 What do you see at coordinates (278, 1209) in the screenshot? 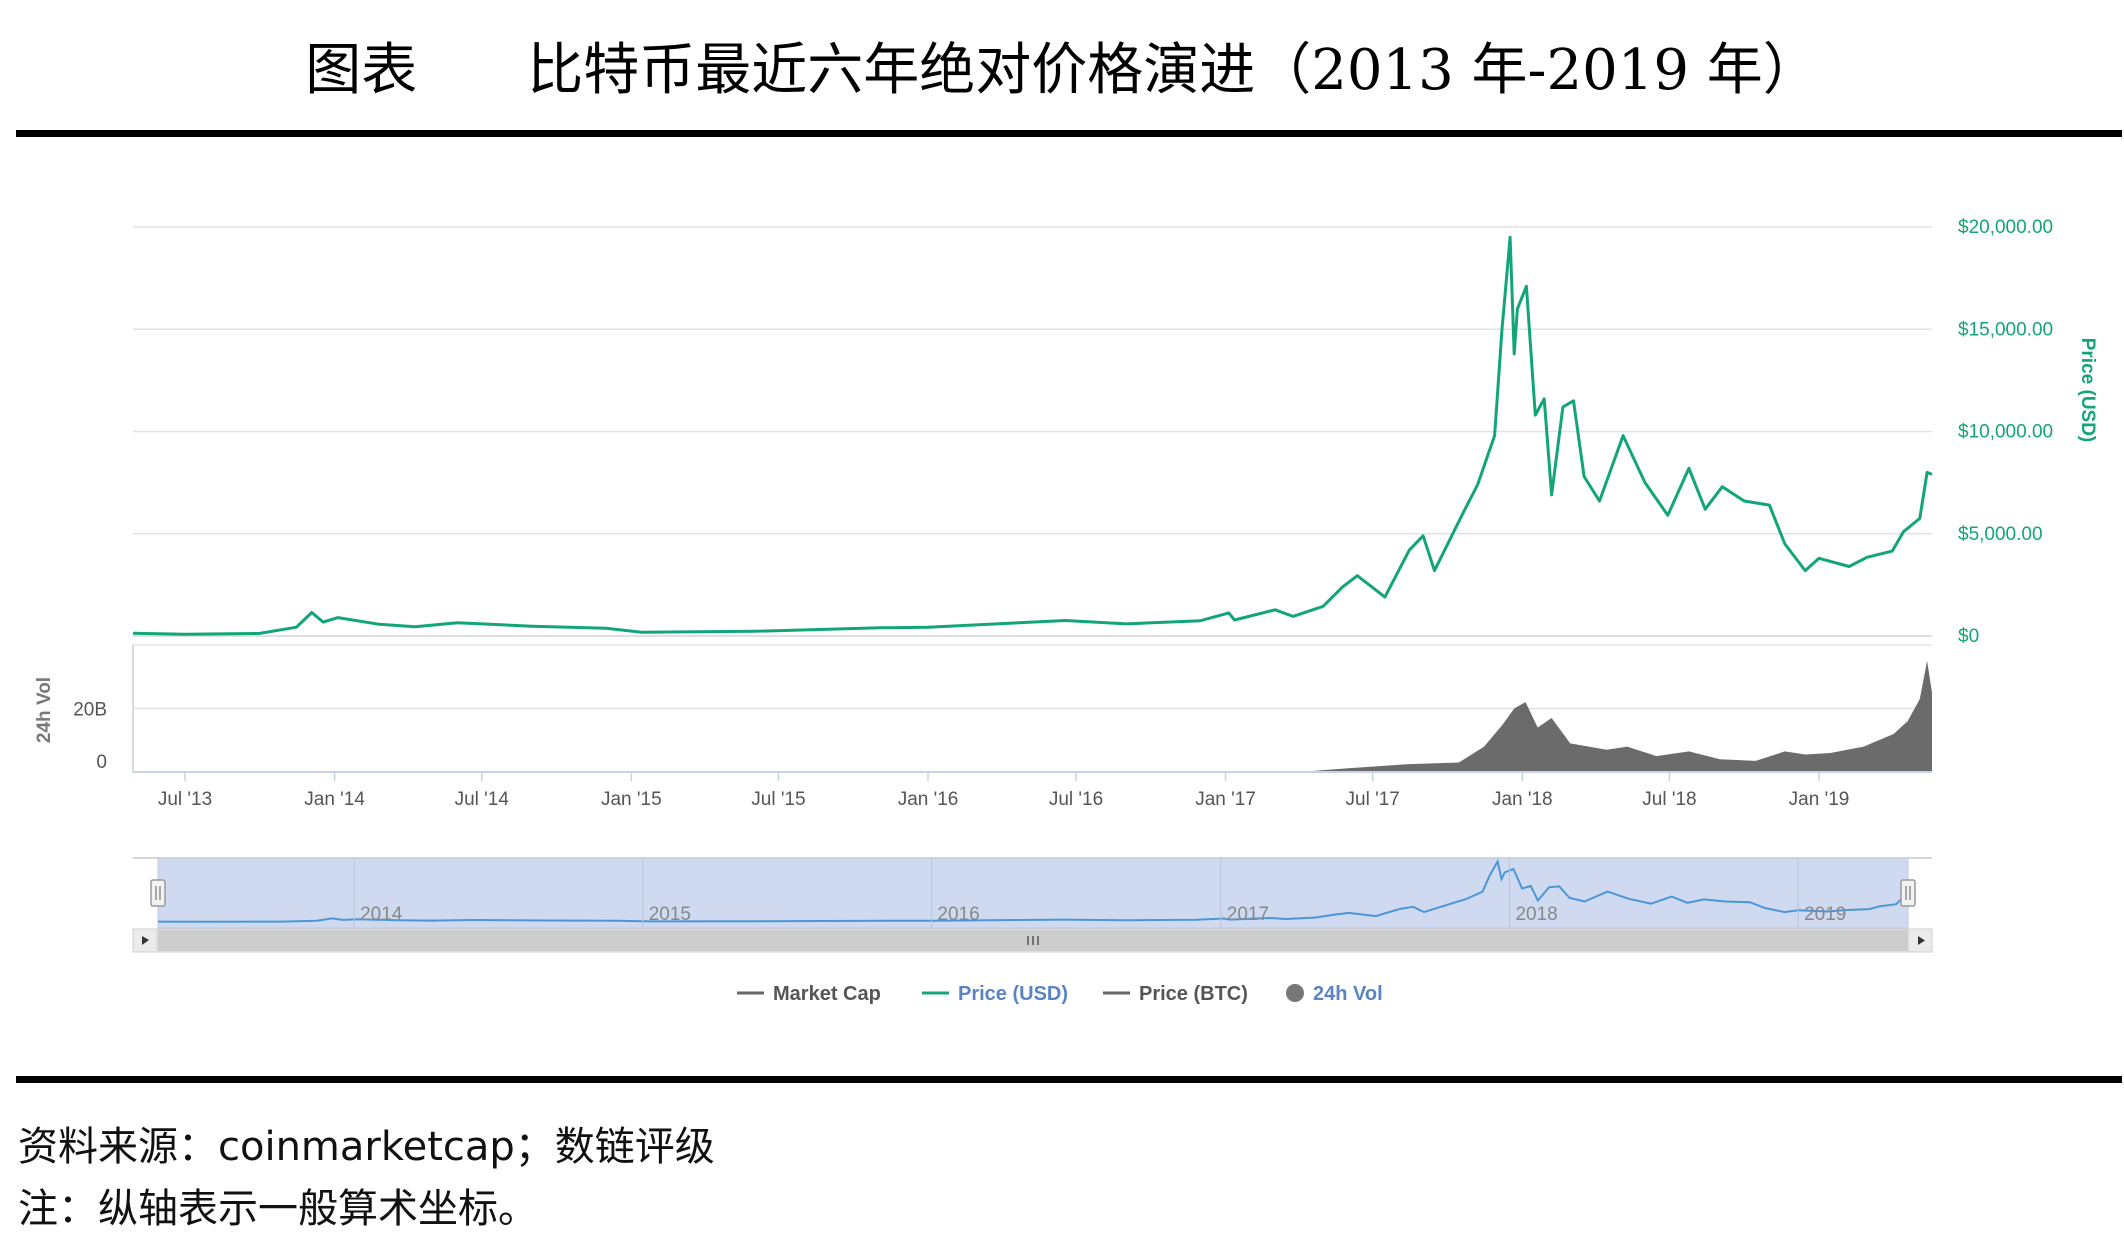
I see `axis-note: 注：纵轴表示一般算术坐标。` at bounding box center [278, 1209].